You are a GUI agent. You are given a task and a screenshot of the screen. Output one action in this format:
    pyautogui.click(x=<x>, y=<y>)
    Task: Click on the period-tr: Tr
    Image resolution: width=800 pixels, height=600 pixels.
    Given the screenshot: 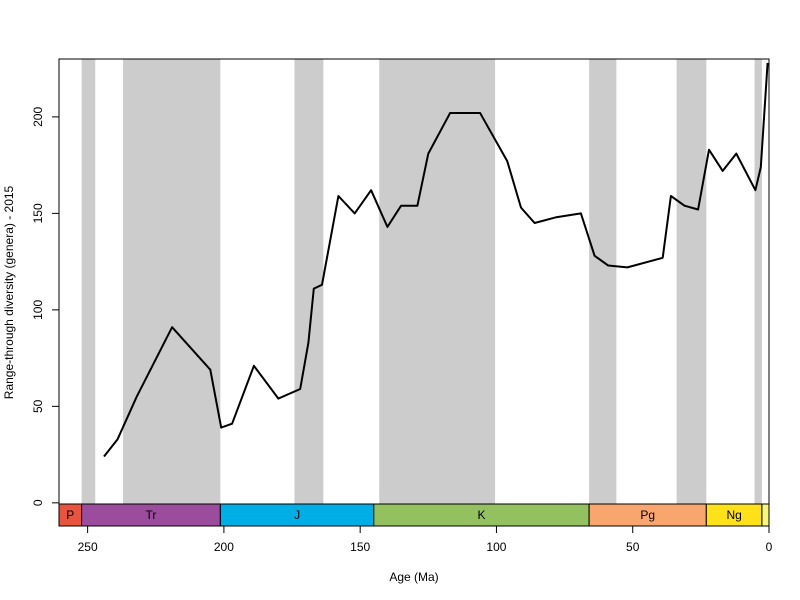 What is the action you would take?
    pyautogui.click(x=151, y=515)
    